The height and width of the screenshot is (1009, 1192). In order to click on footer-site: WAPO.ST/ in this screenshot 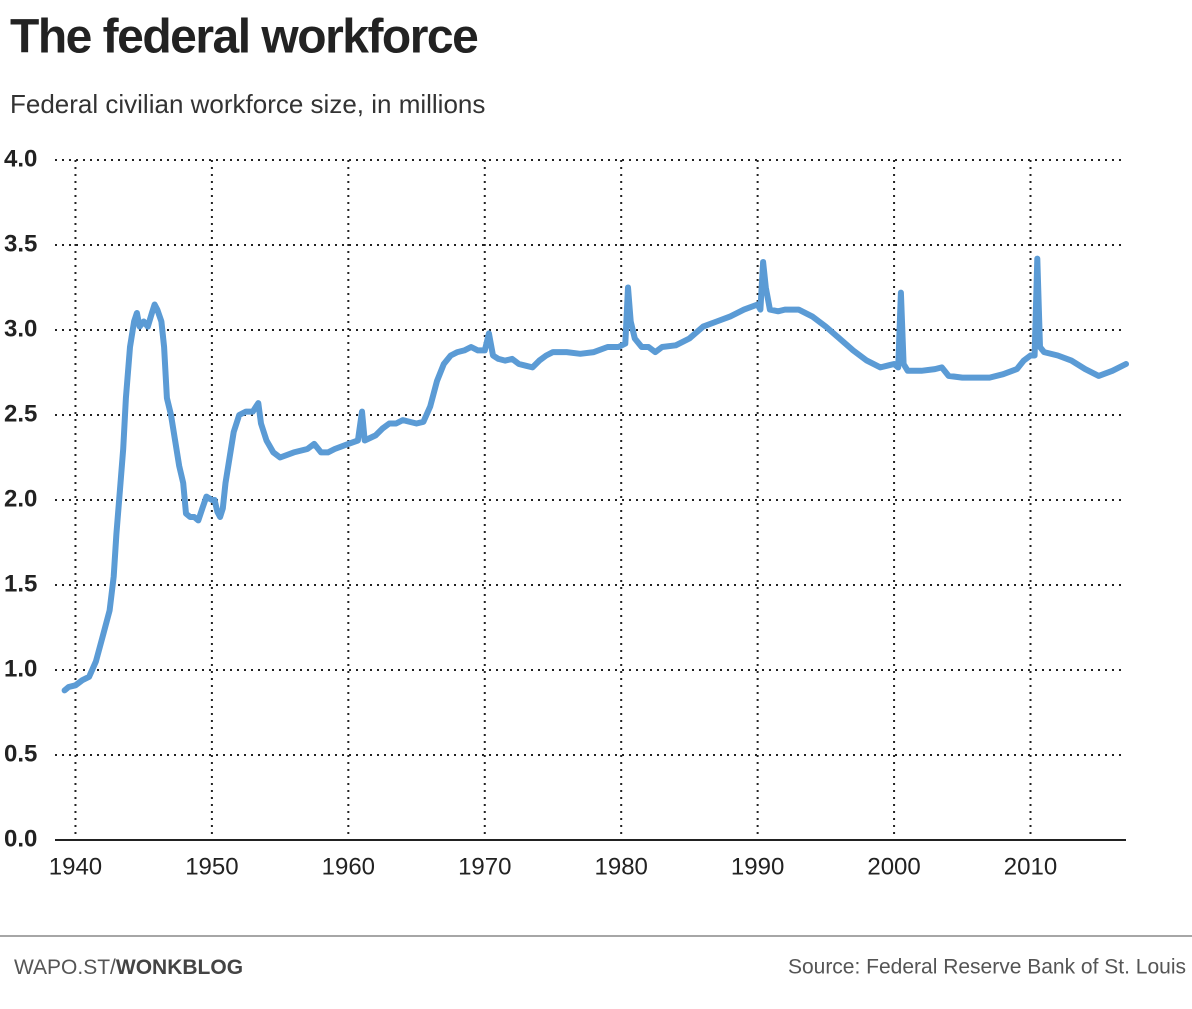, I will do `click(65, 967)`.